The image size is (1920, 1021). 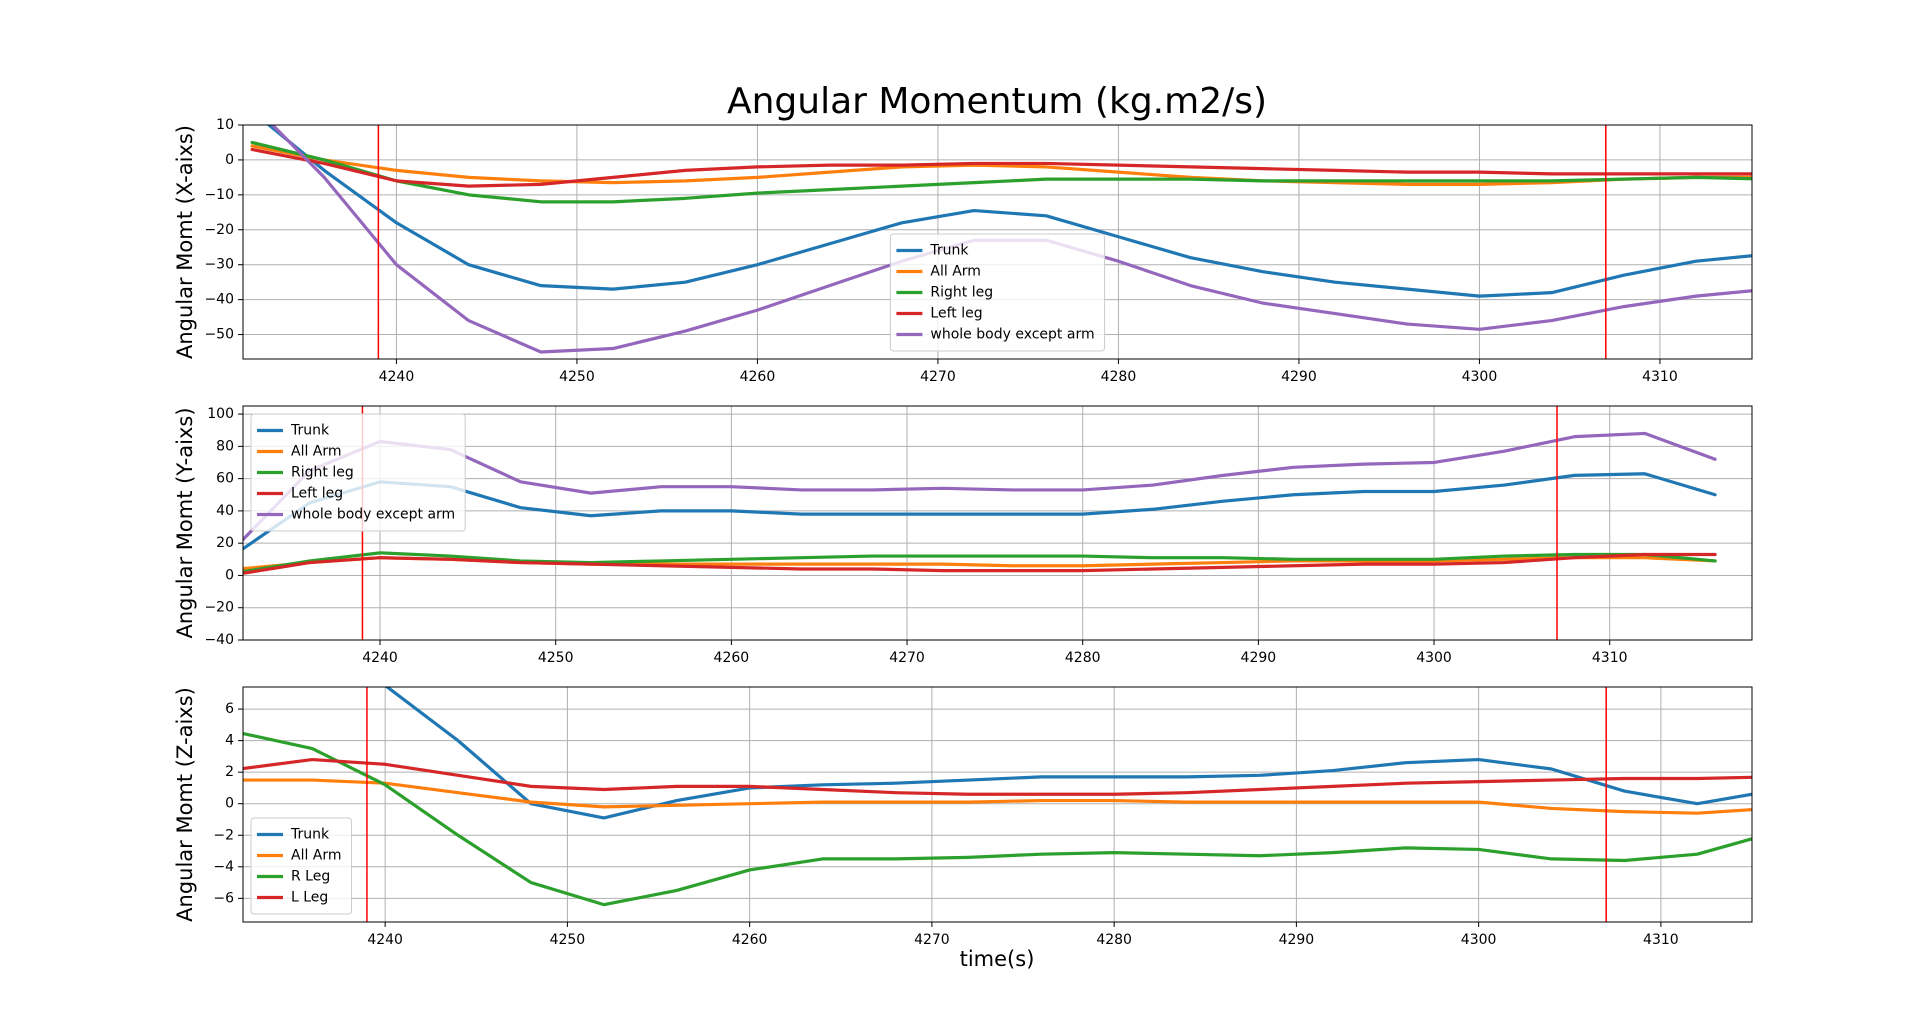 I want to click on legend: Trunk All Arm R Leg L Leg, so click(x=301, y=866).